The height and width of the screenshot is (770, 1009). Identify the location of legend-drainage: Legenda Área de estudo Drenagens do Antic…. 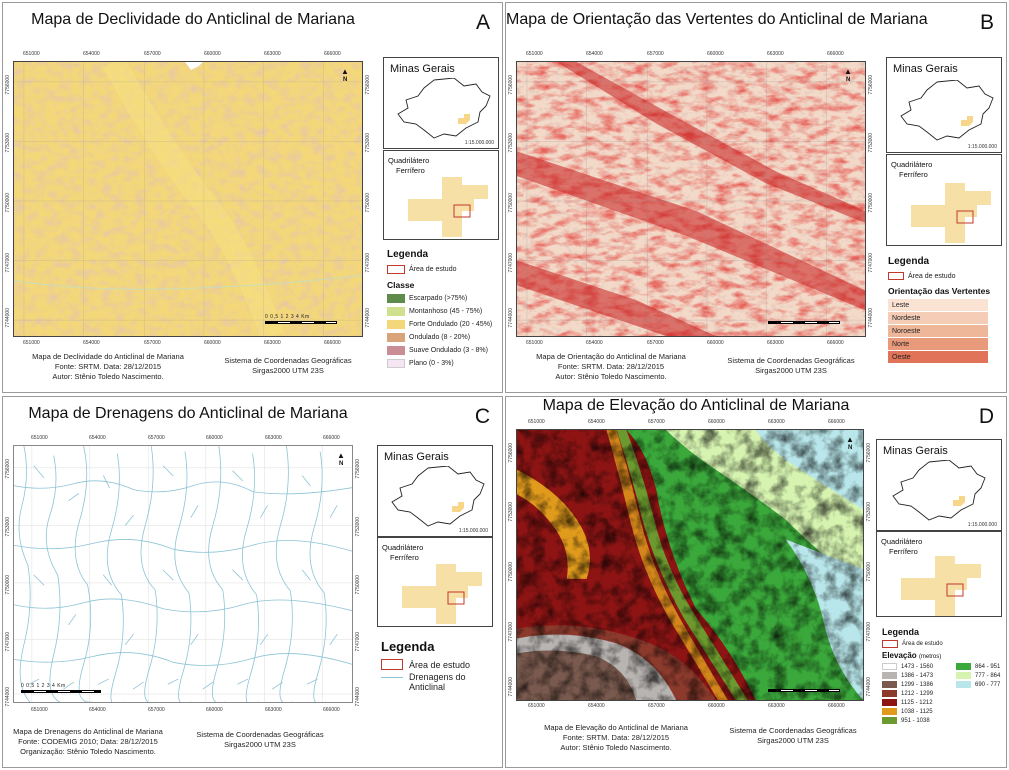
(441, 666).